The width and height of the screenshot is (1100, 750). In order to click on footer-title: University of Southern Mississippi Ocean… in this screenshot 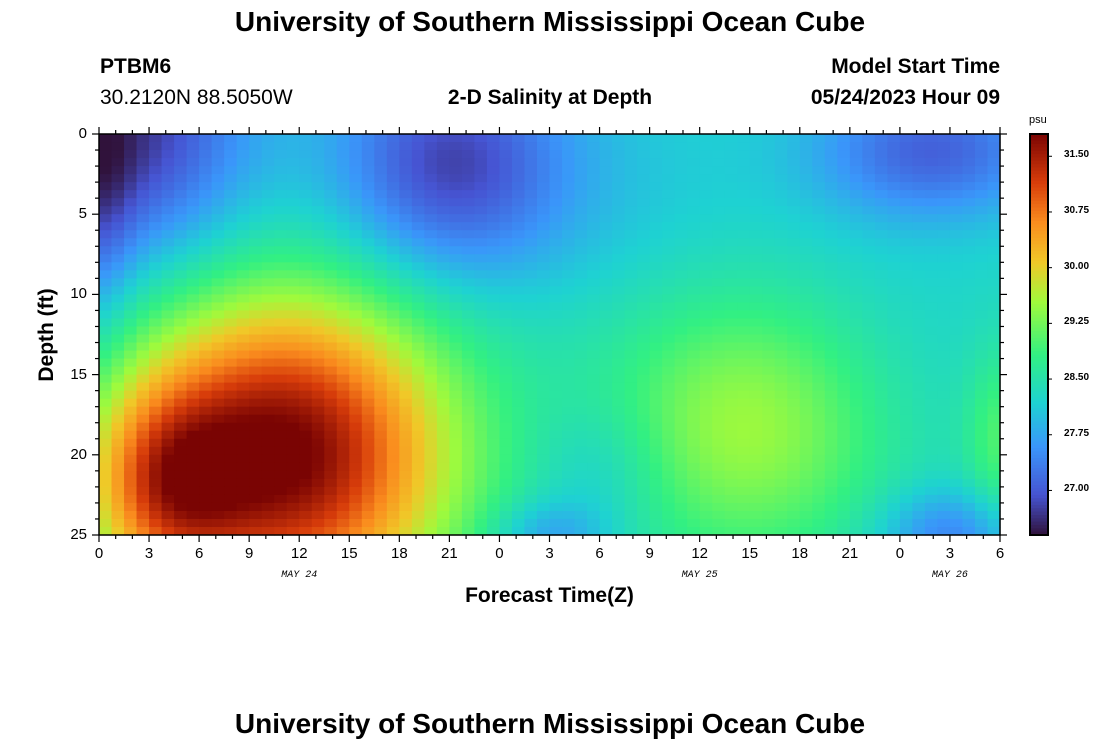, I will do `click(550, 723)`.